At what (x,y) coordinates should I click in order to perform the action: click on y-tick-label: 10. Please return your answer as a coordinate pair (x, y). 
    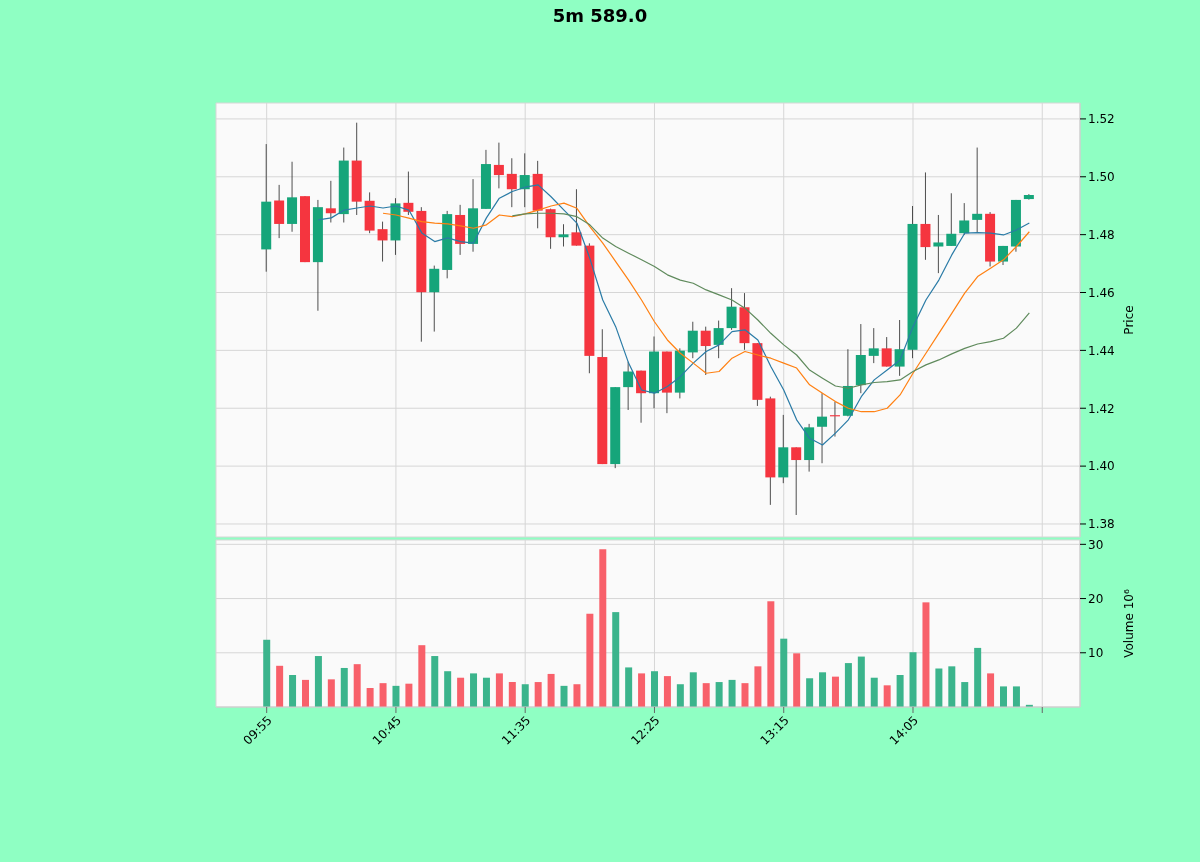
    Looking at the image, I should click on (1096, 653).